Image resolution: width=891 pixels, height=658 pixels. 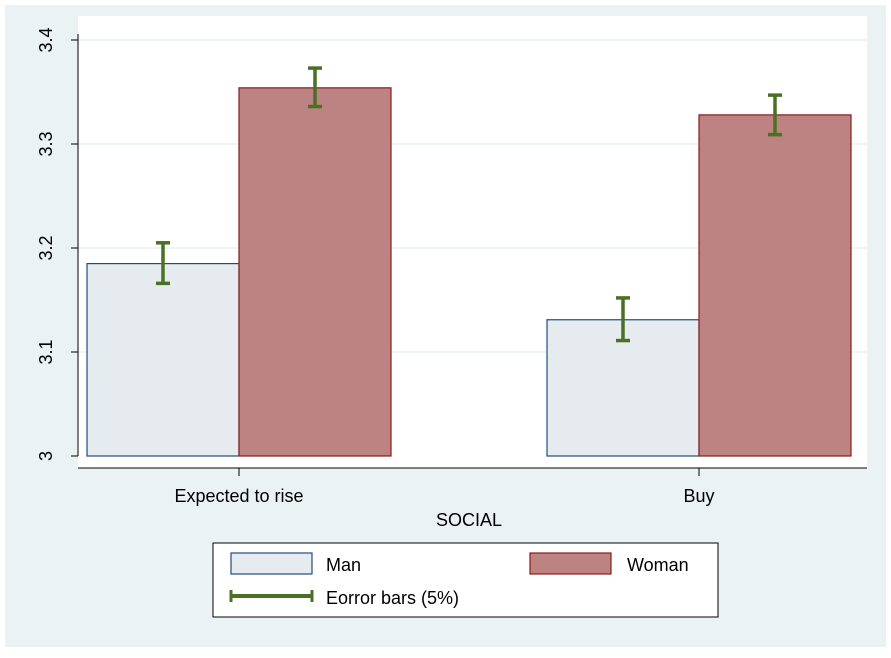 I want to click on x-axis: Expected to rise Buy, so click(x=472, y=486).